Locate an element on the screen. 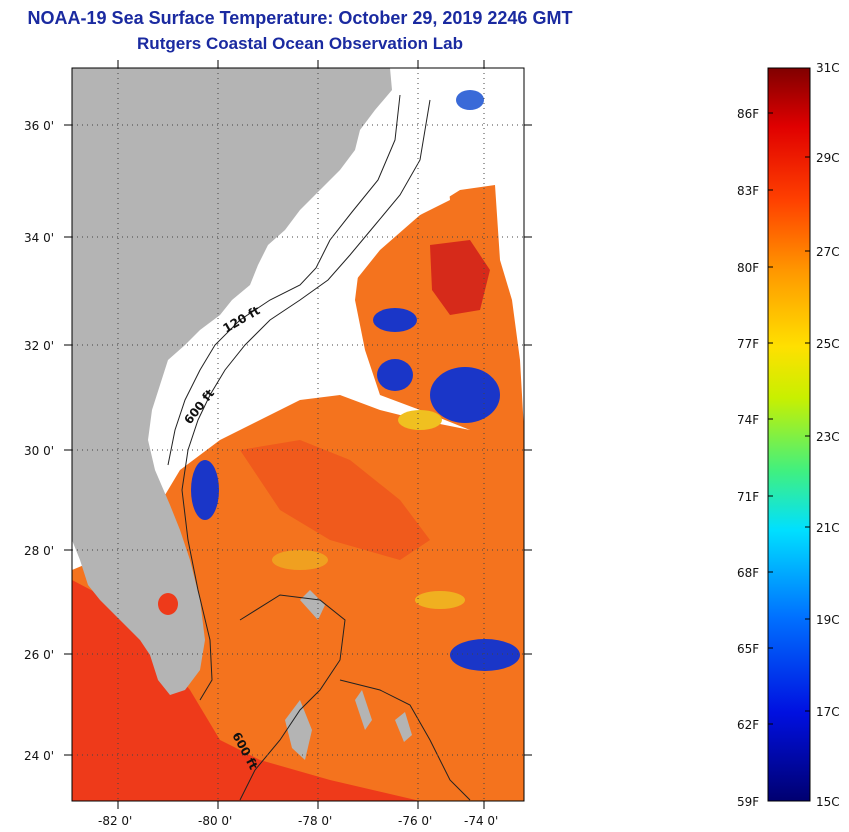  colorbar-celsius-label: 27C is located at coordinates (828, 252).